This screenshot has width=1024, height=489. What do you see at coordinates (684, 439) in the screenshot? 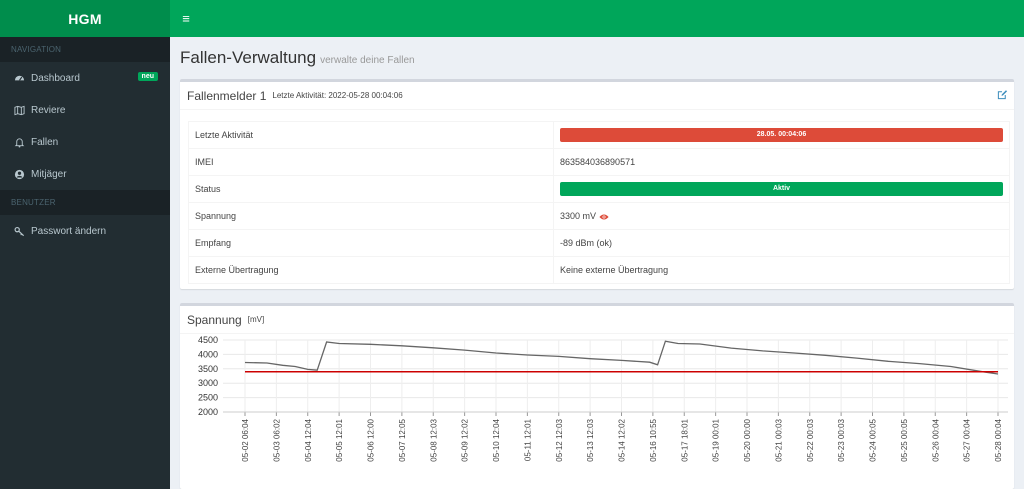
I see `x-tick-label: 05-17 18:01` at bounding box center [684, 439].